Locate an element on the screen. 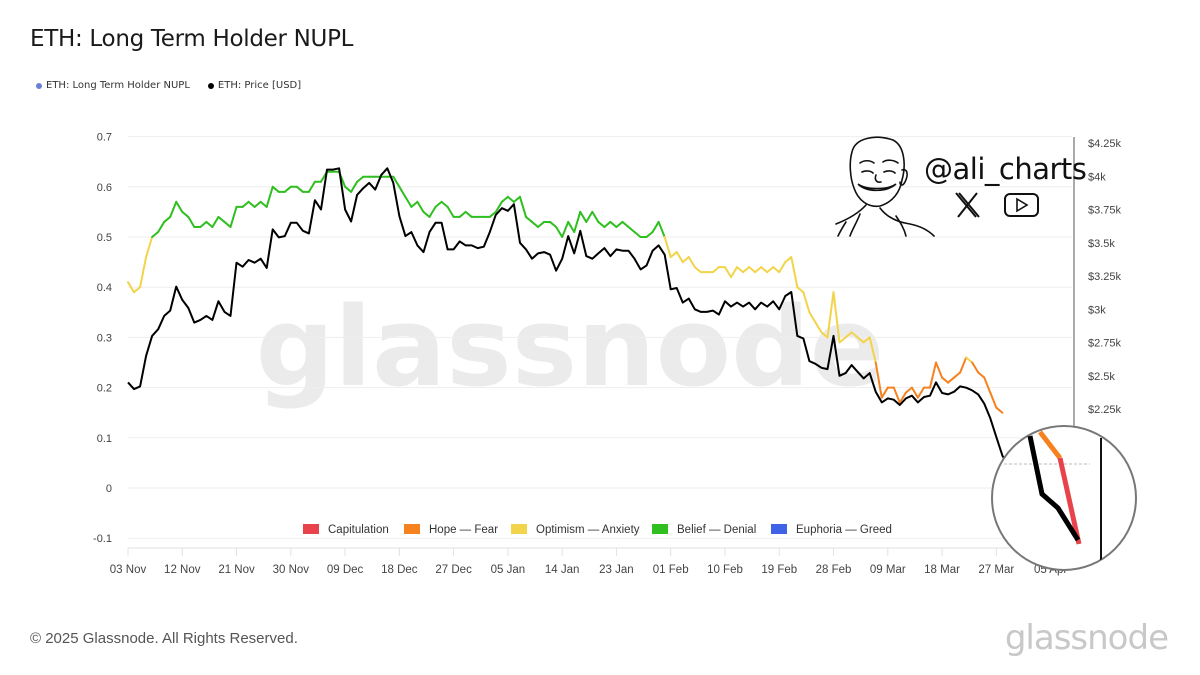 The height and width of the screenshot is (675, 1200). legend-label-price: ETH: Price [USD] is located at coordinates (259, 85).